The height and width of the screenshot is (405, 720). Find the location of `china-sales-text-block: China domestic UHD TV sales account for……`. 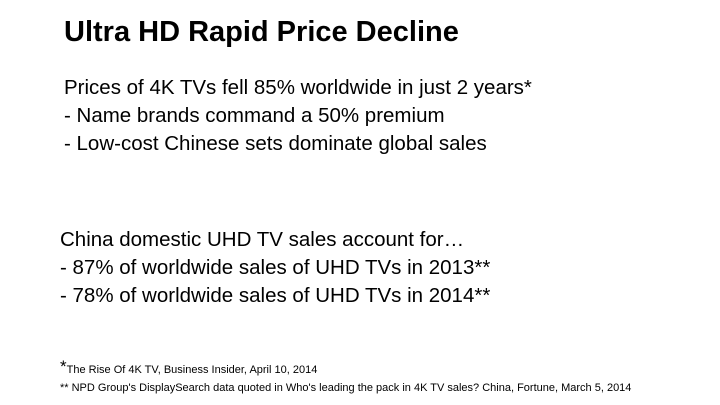

china-sales-text-block: China domestic UHD TV sales account for…… is located at coordinates (275, 268).